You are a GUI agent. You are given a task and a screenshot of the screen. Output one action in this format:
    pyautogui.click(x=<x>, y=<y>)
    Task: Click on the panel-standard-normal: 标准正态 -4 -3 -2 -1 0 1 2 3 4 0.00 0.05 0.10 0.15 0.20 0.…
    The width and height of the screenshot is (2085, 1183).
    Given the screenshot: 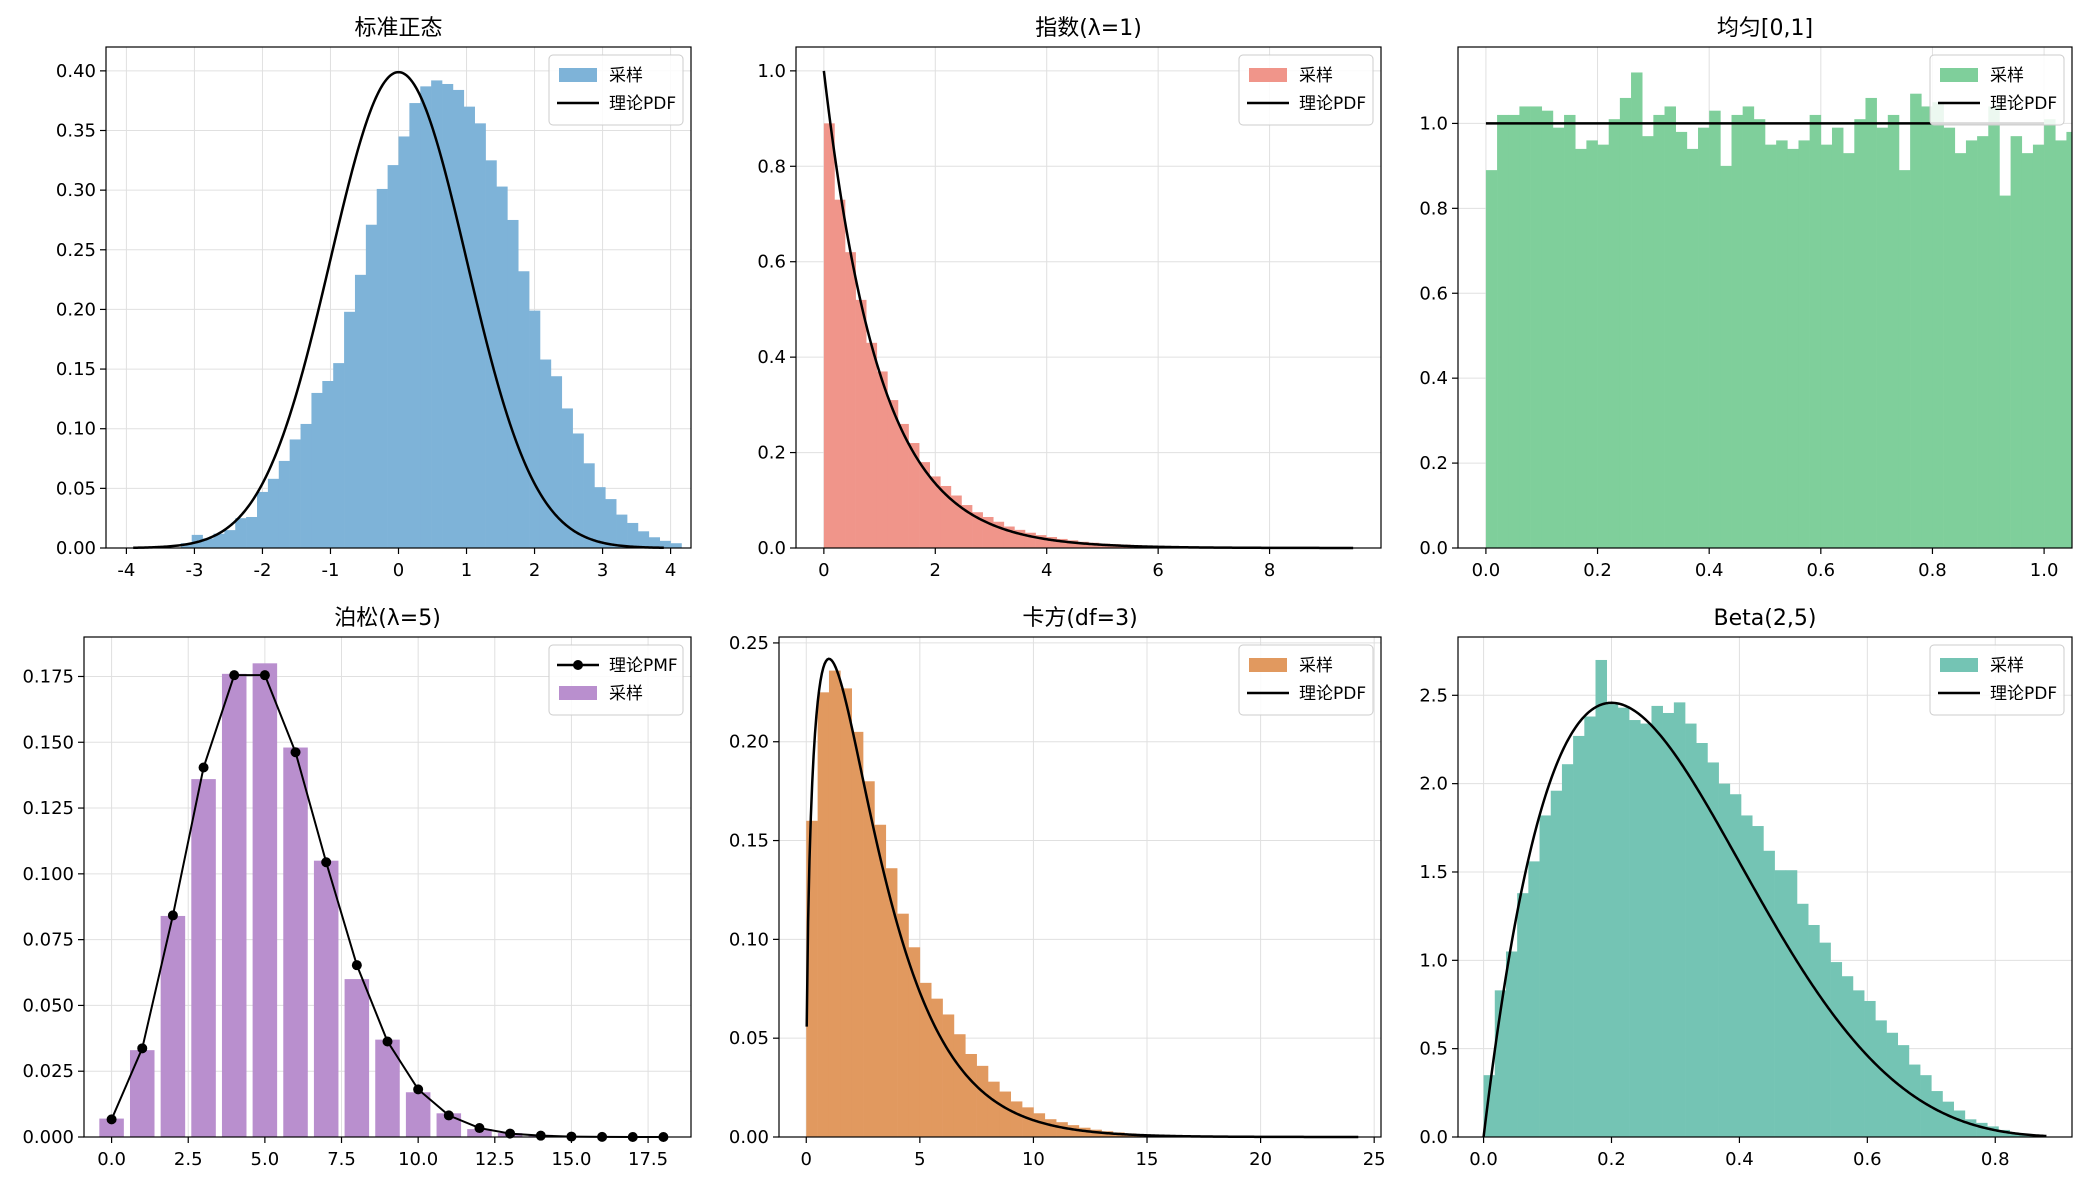 What is the action you would take?
    pyautogui.click(x=374, y=298)
    